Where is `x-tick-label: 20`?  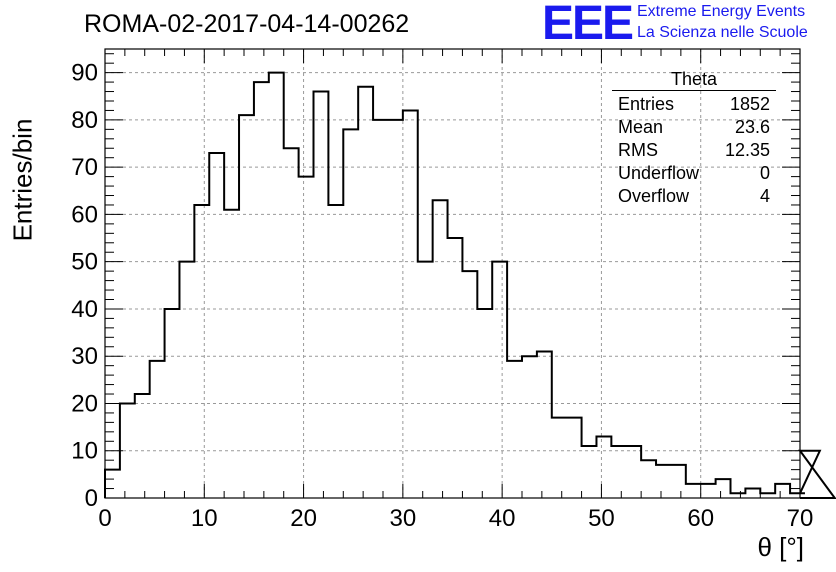
x-tick-label: 20 is located at coordinates (303, 518).